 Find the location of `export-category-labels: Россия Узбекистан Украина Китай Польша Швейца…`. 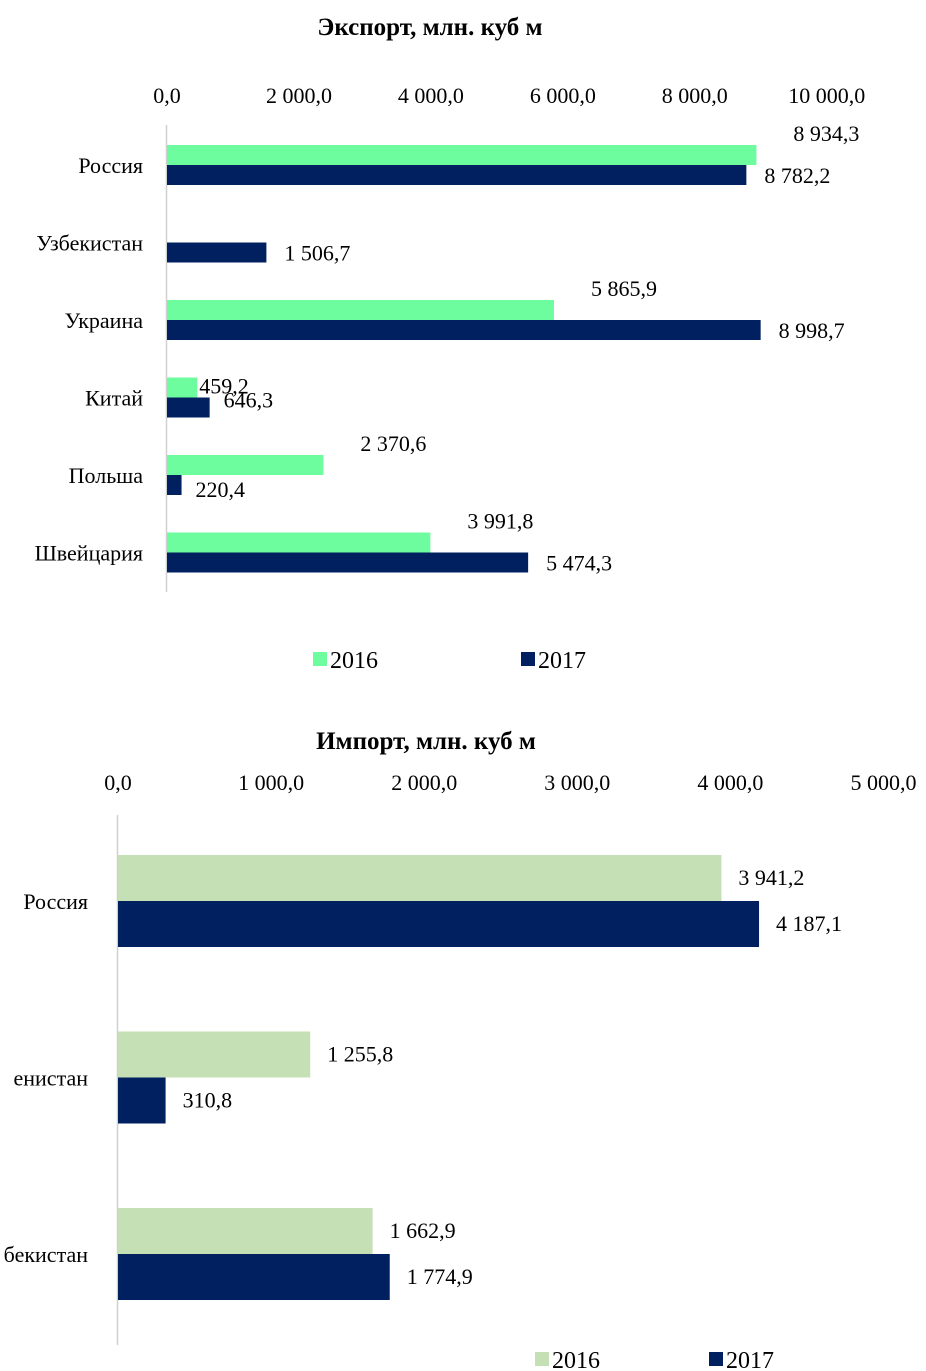

export-category-labels: Россия Узбекистан Украина Китай Польша Швейца… is located at coordinates (89, 359).